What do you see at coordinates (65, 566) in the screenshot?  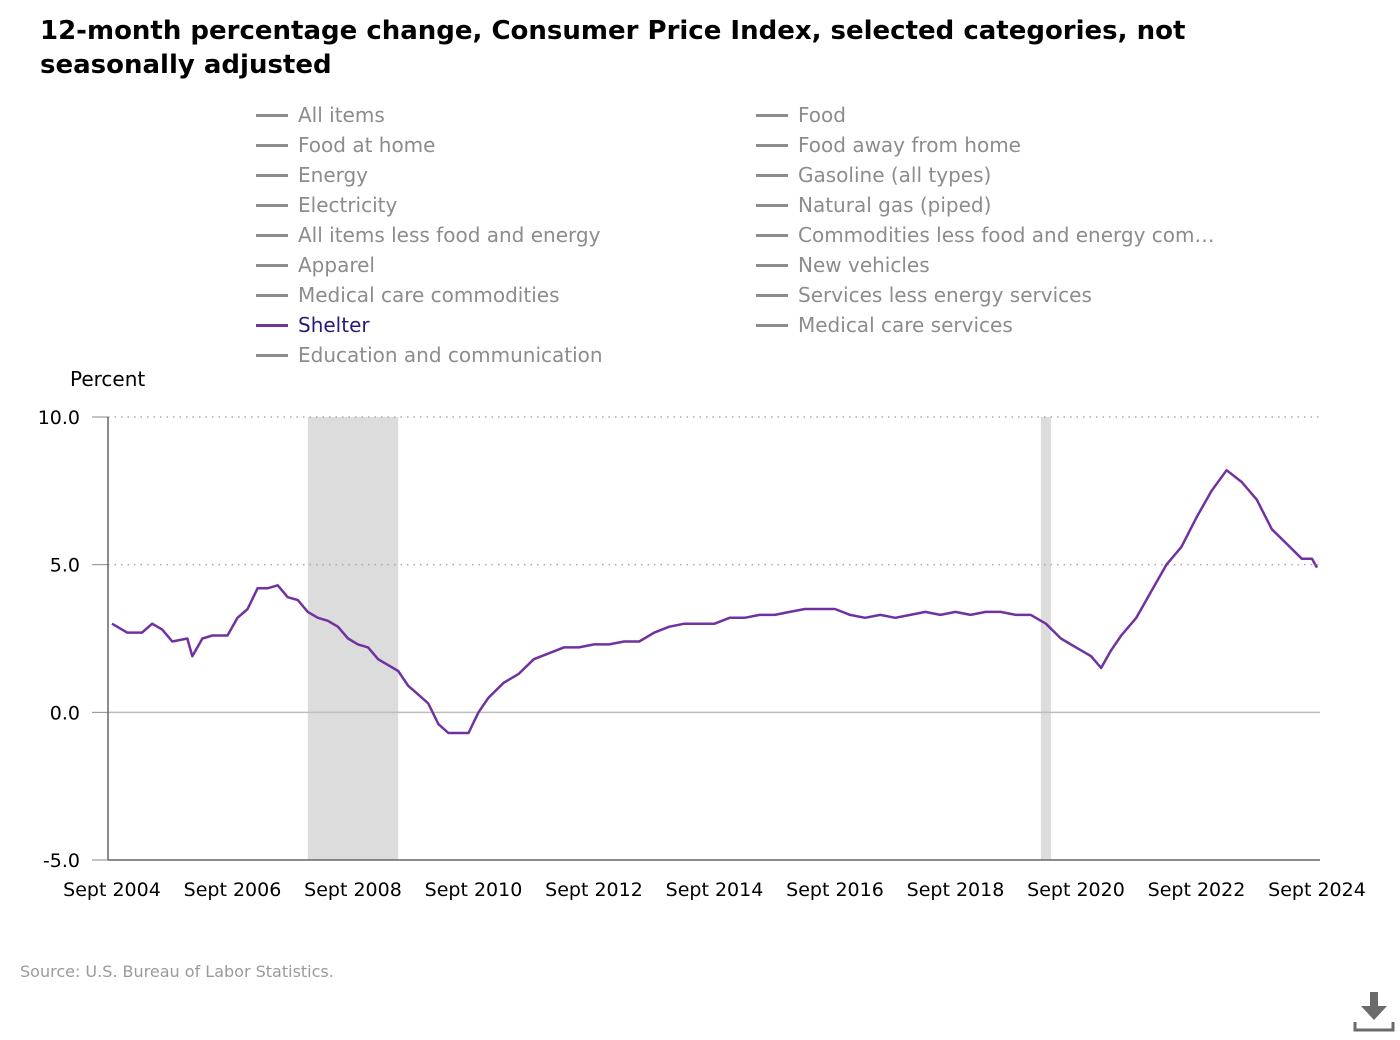 I see `y-tick-label: 5.0` at bounding box center [65, 566].